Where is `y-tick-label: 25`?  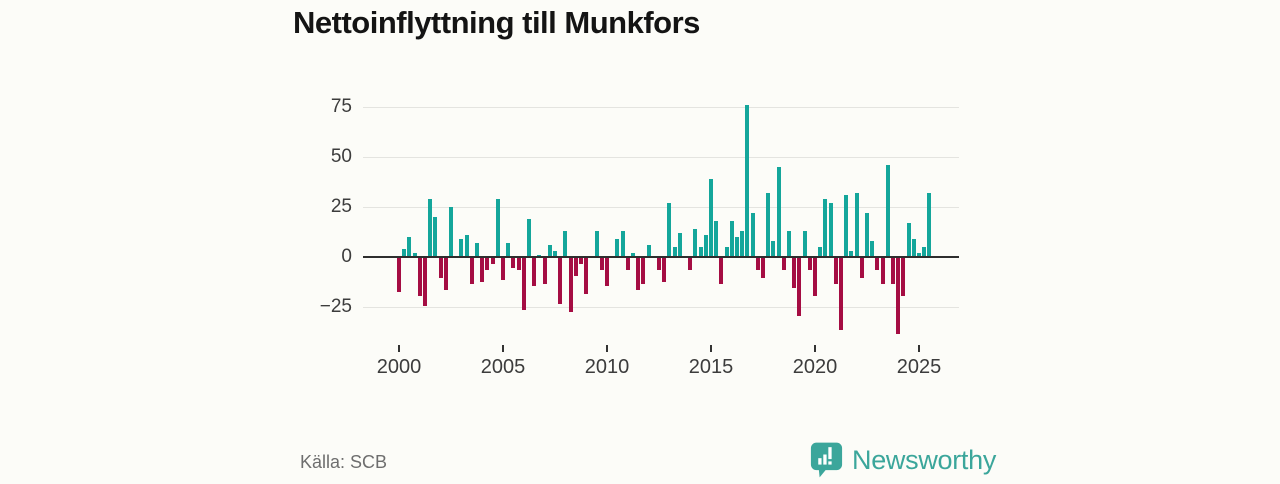
y-tick-label: 25 is located at coordinates (341, 206).